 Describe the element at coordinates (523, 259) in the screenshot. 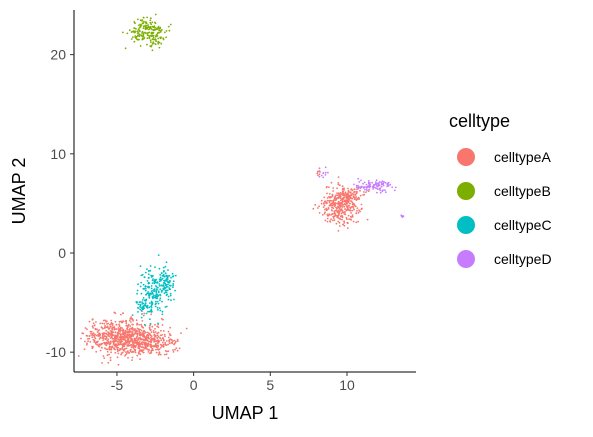

I see `legend-label: celltypeD` at that location.